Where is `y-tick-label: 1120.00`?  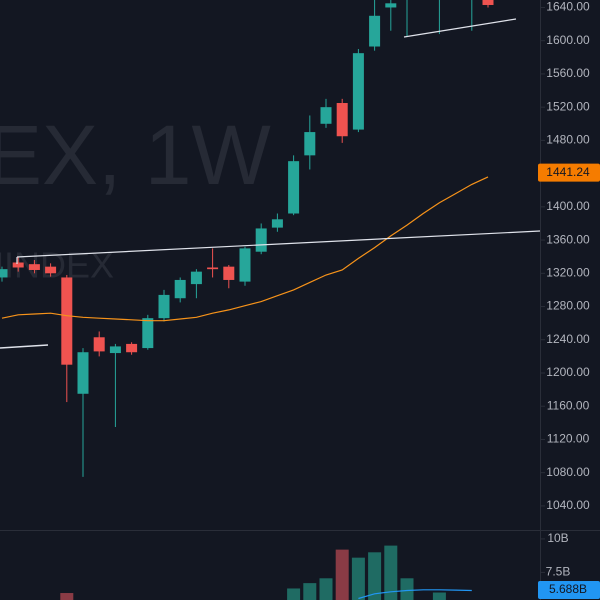
y-tick-label: 1120.00 is located at coordinates (568, 439).